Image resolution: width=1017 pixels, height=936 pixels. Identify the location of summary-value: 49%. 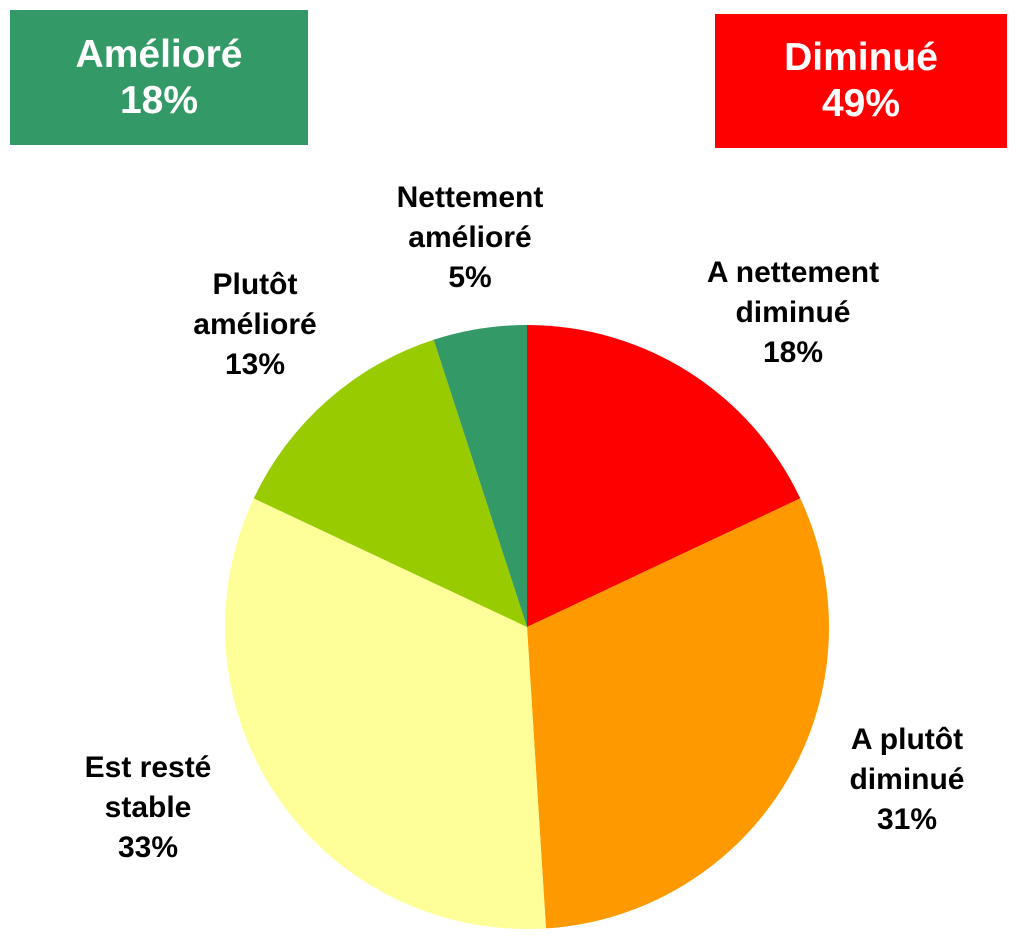
(861, 103).